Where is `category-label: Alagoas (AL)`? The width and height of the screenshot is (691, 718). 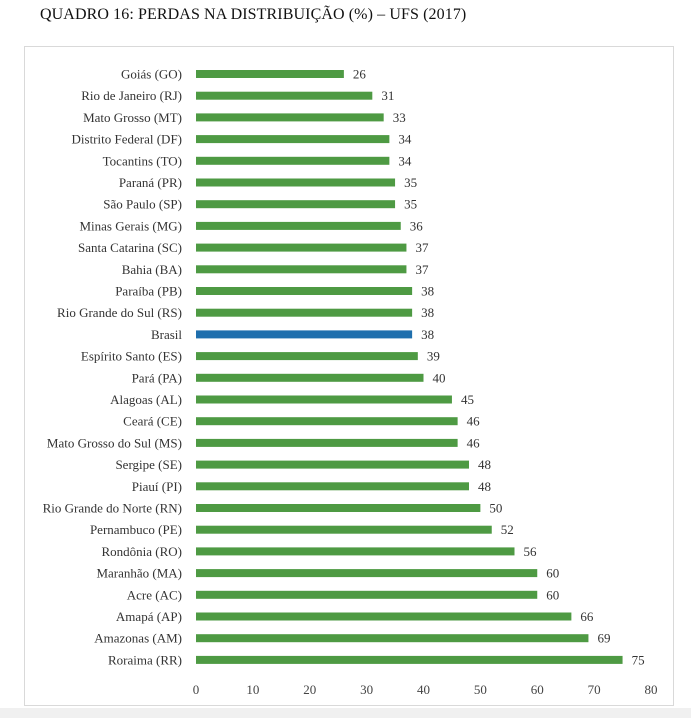
category-label: Alagoas (AL) is located at coordinates (146, 399).